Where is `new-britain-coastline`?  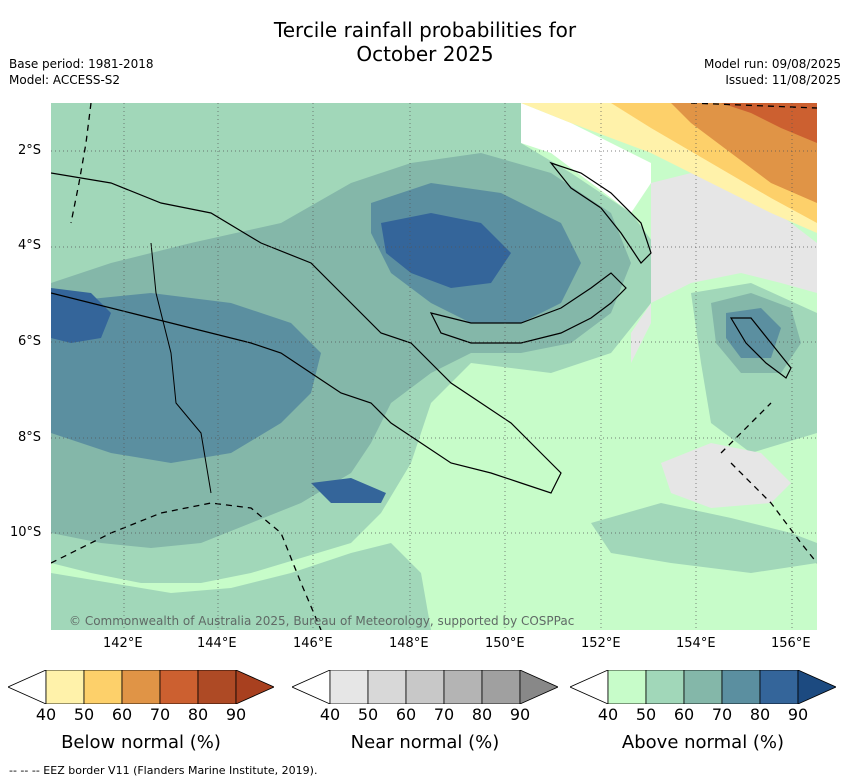 new-britain-coastline is located at coordinates (528, 308).